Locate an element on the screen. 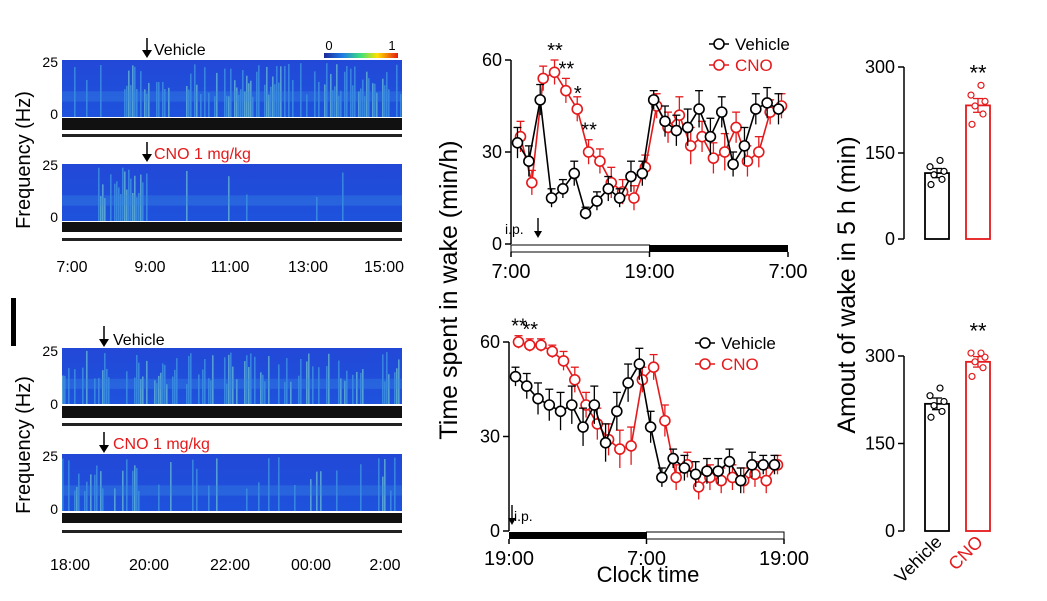 This screenshot has height=601, width=1047. xtick-1800: 18:00 is located at coordinates (70, 565).